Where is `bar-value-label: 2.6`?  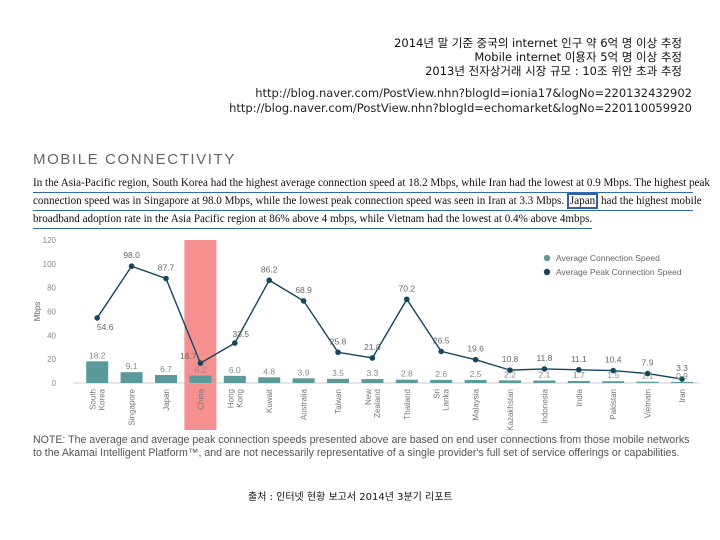 bar-value-label: 2.6 is located at coordinates (441, 374).